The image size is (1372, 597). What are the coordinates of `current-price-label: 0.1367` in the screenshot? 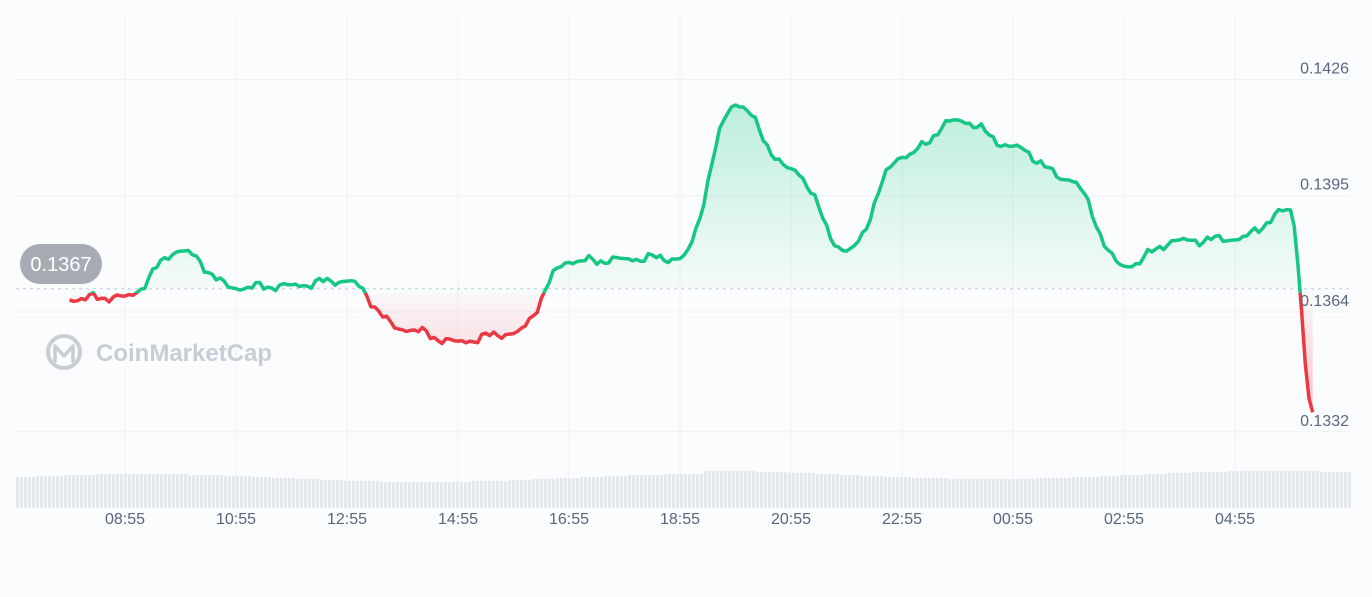 It's located at (60, 265).